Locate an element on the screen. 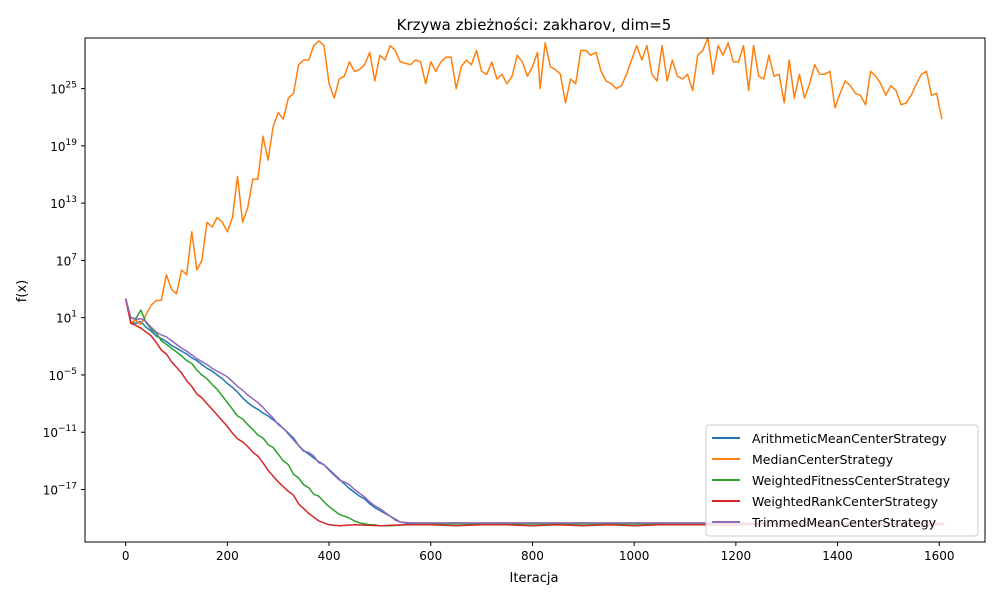 This screenshot has height=600, width=1000. y-tick-label: 10⁻¹¹ is located at coordinates (60, 432).